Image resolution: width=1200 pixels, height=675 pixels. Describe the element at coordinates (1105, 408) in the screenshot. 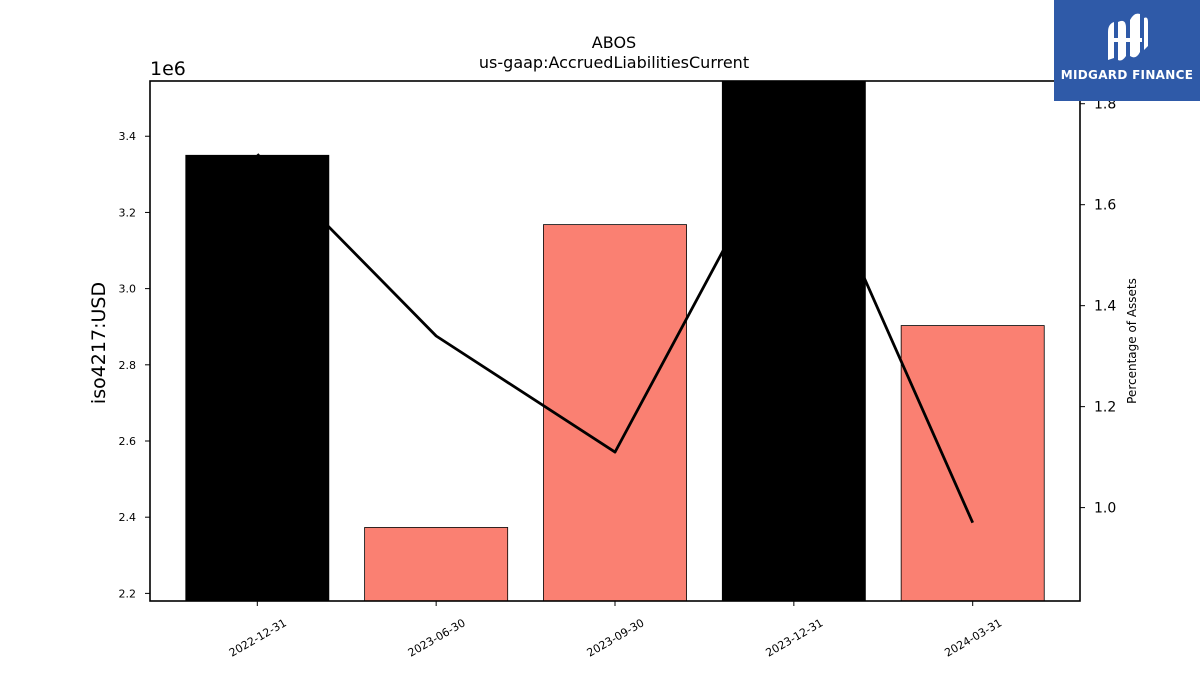

I see `y2-tick-label: 1.2` at that location.